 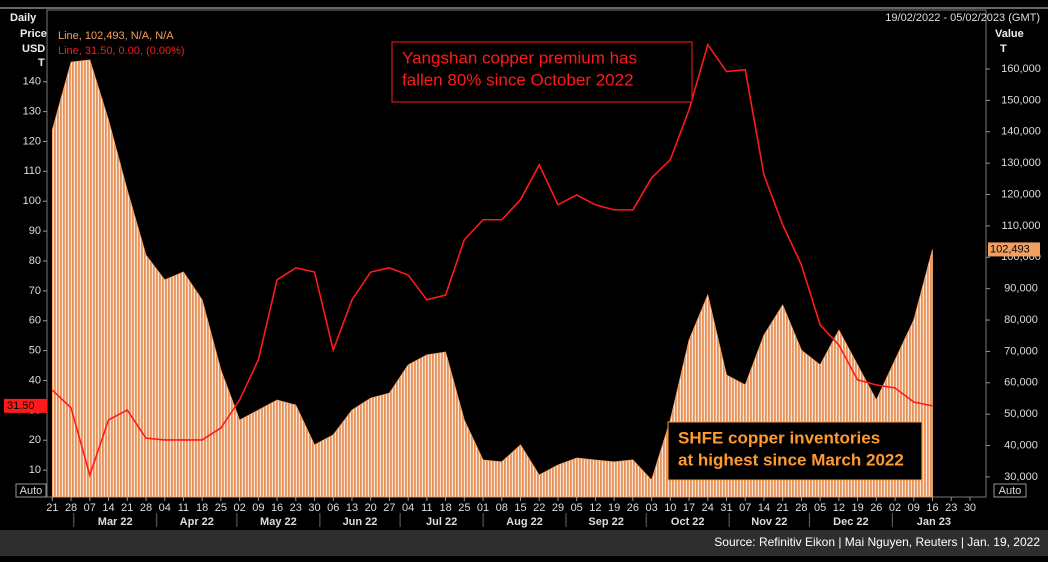 What do you see at coordinates (333, 508) in the screenshot?
I see `x-tick-label: 06` at bounding box center [333, 508].